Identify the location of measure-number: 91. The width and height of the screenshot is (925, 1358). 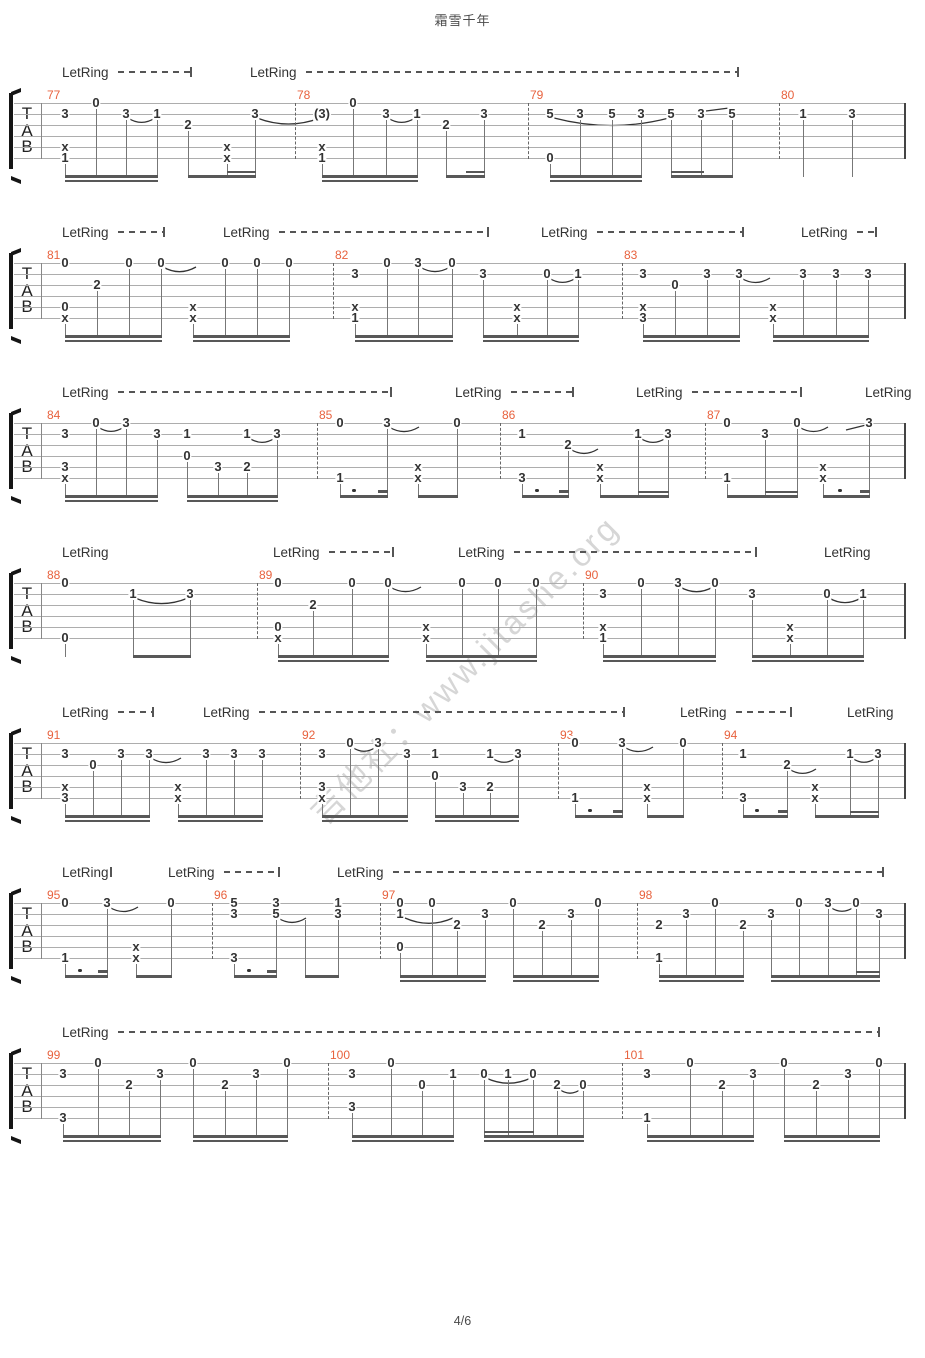
(54, 735).